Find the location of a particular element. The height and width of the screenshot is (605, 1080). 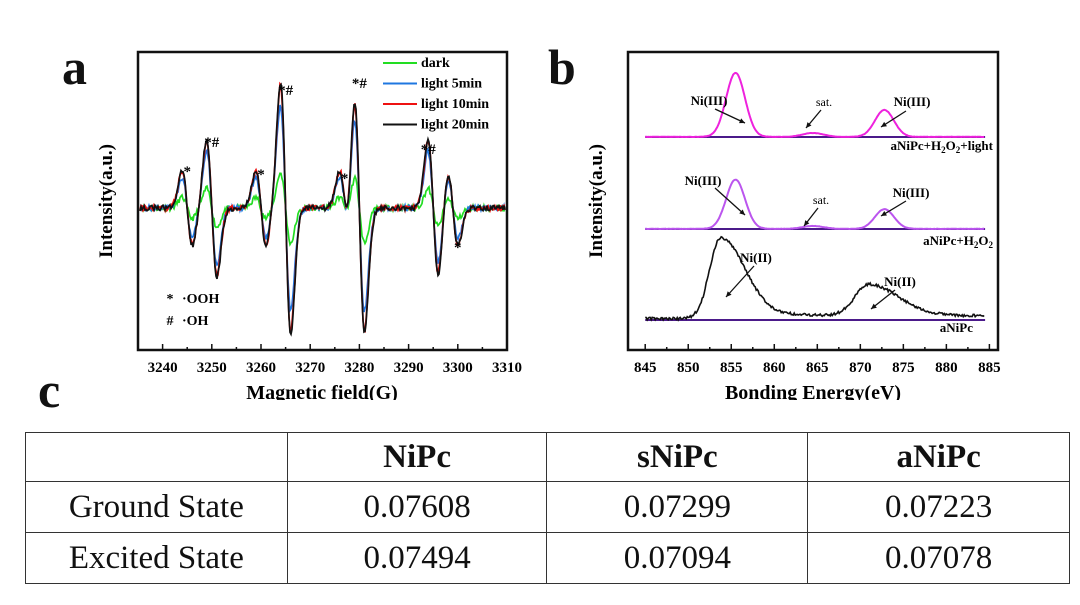

table-header-row: NiPc sNiPc aNiPc is located at coordinates (547, 457).